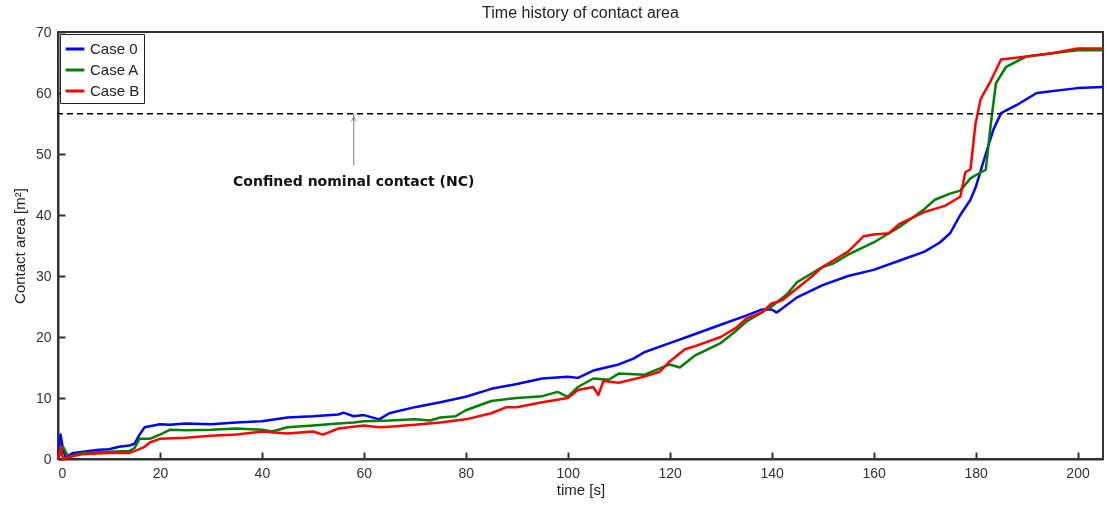 This screenshot has height=510, width=1107. What do you see at coordinates (568, 472) in the screenshot?
I see `x-tick-label: 100` at bounding box center [568, 472].